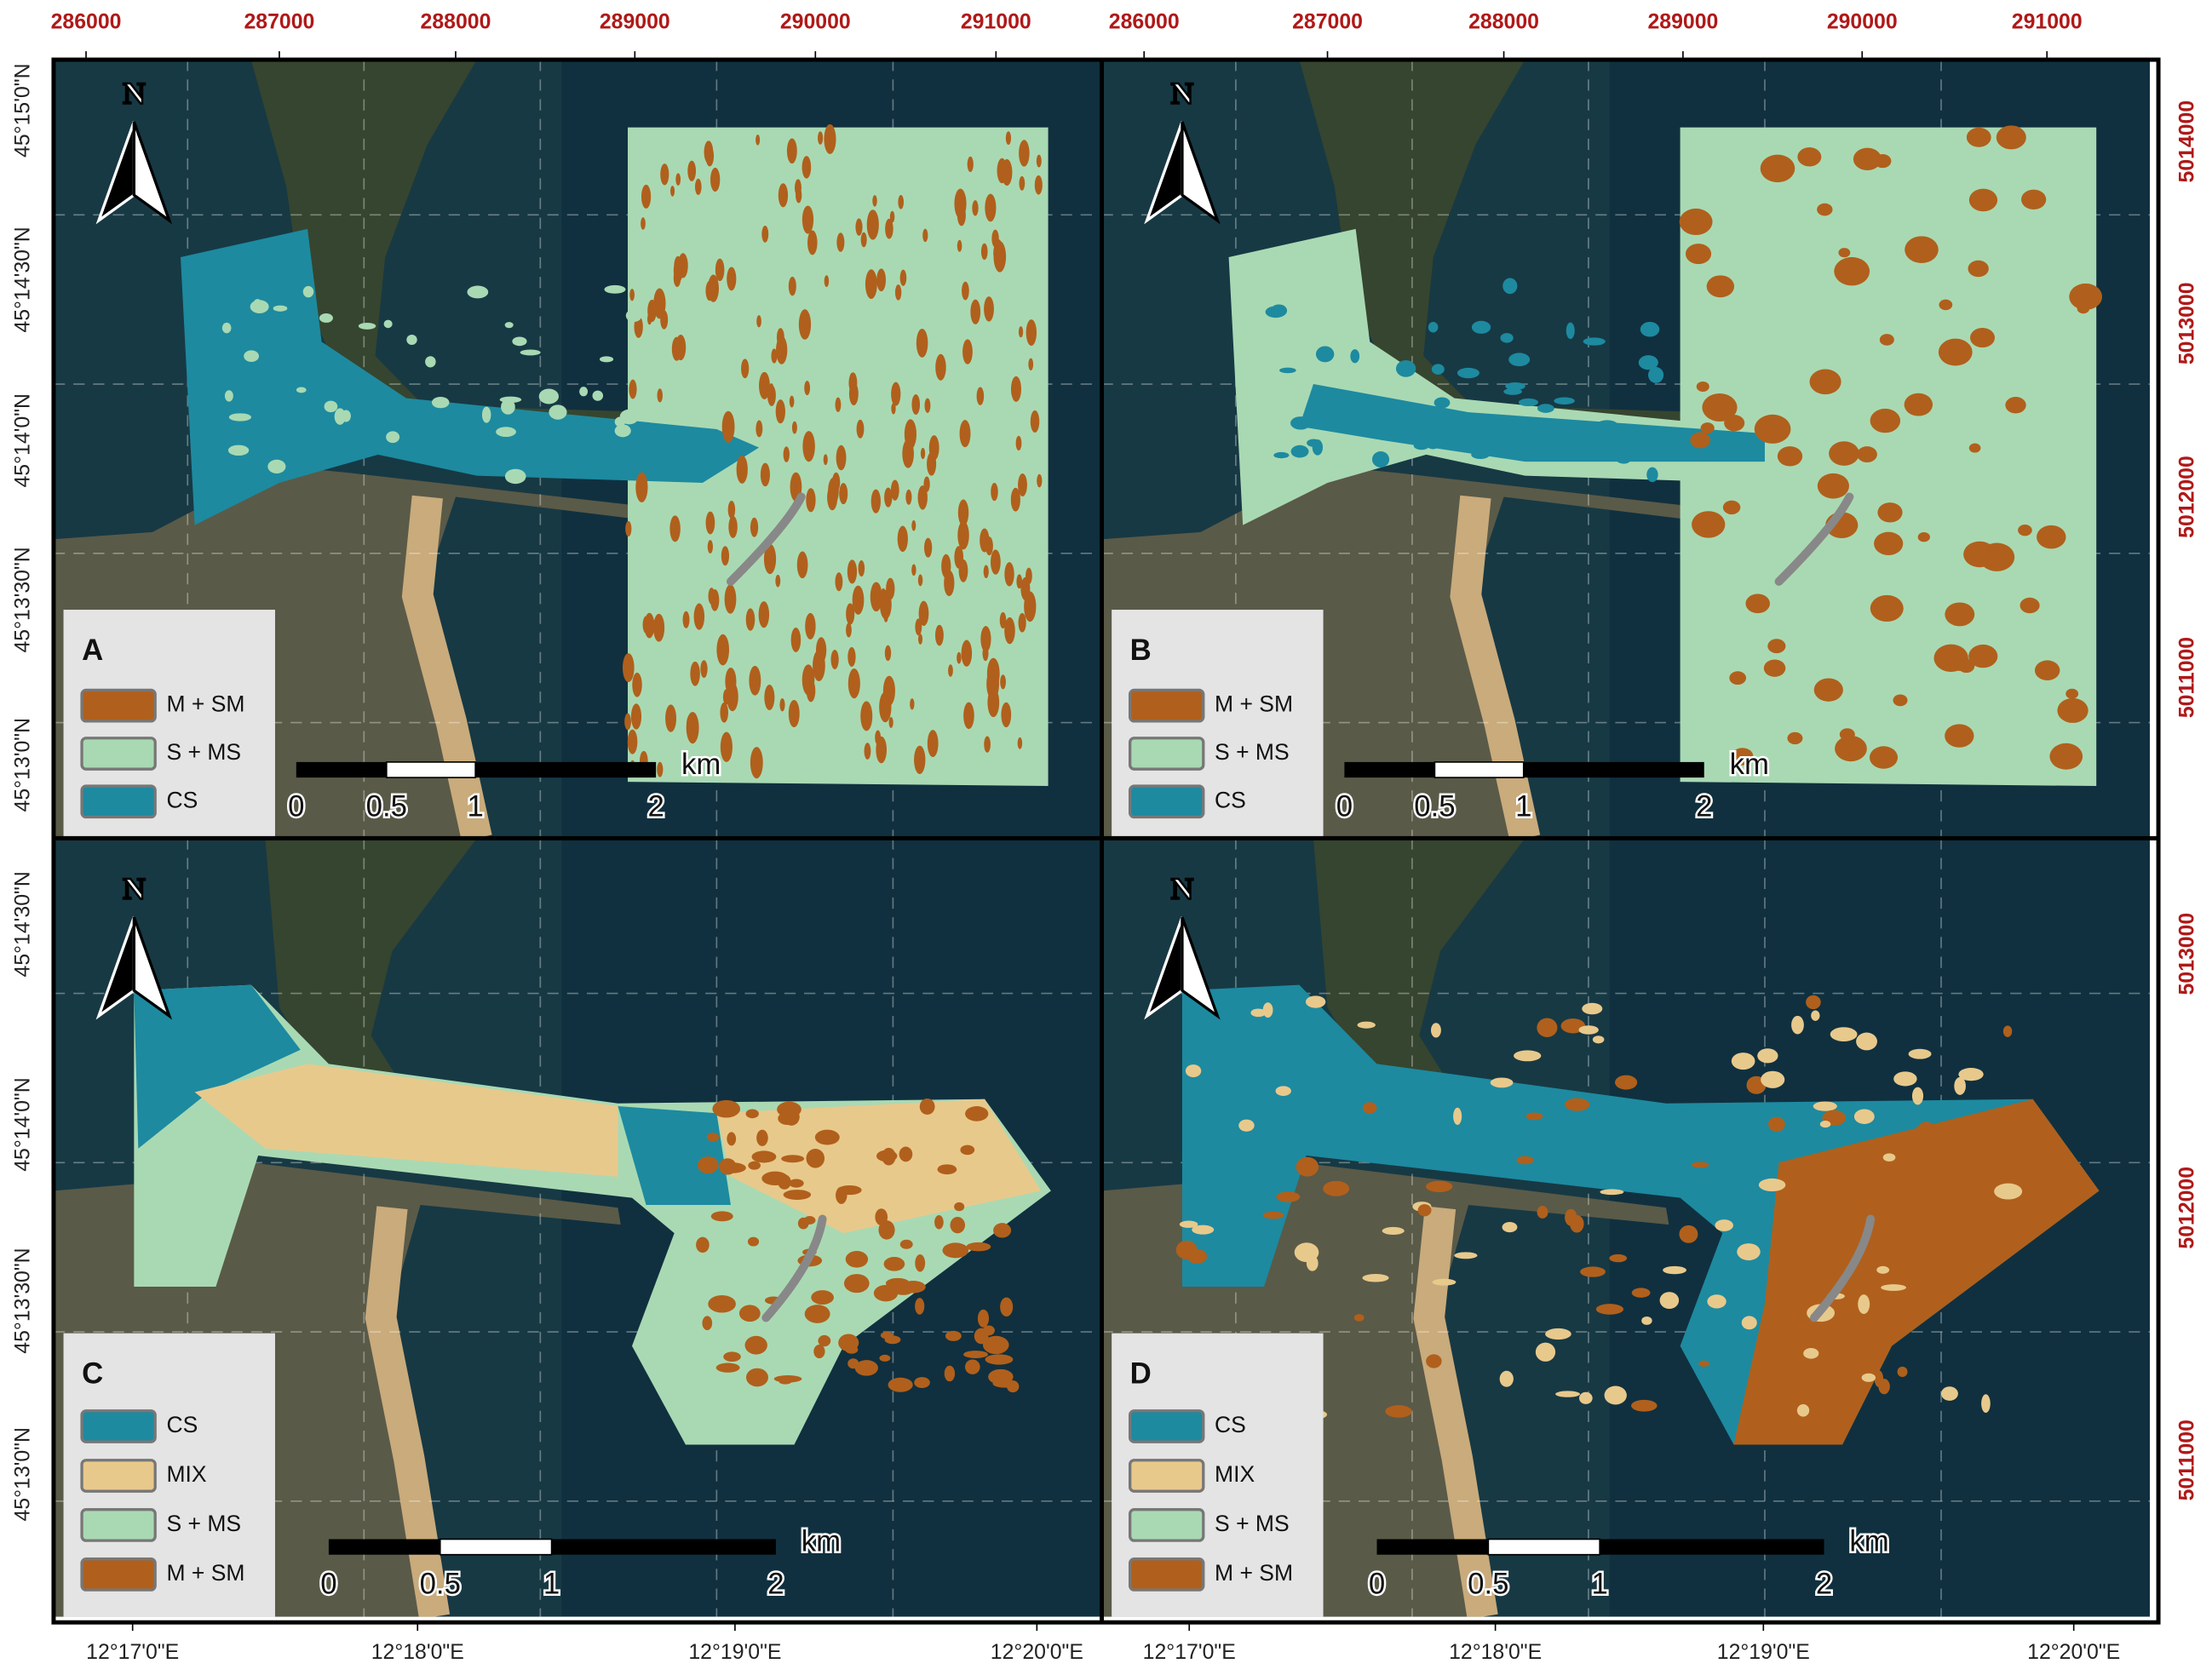 This screenshot has height=1675, width=2212. Describe the element at coordinates (1869, 1542) in the screenshot. I see `scale-unit: km` at that location.